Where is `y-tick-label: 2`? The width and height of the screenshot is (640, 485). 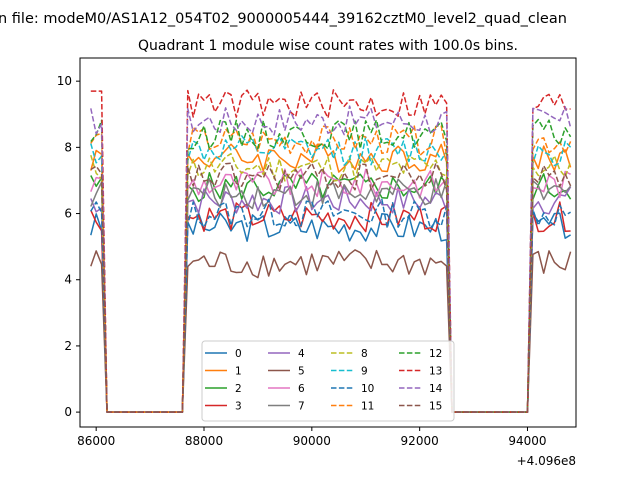 y-tick-label: 2 is located at coordinates (68, 346).